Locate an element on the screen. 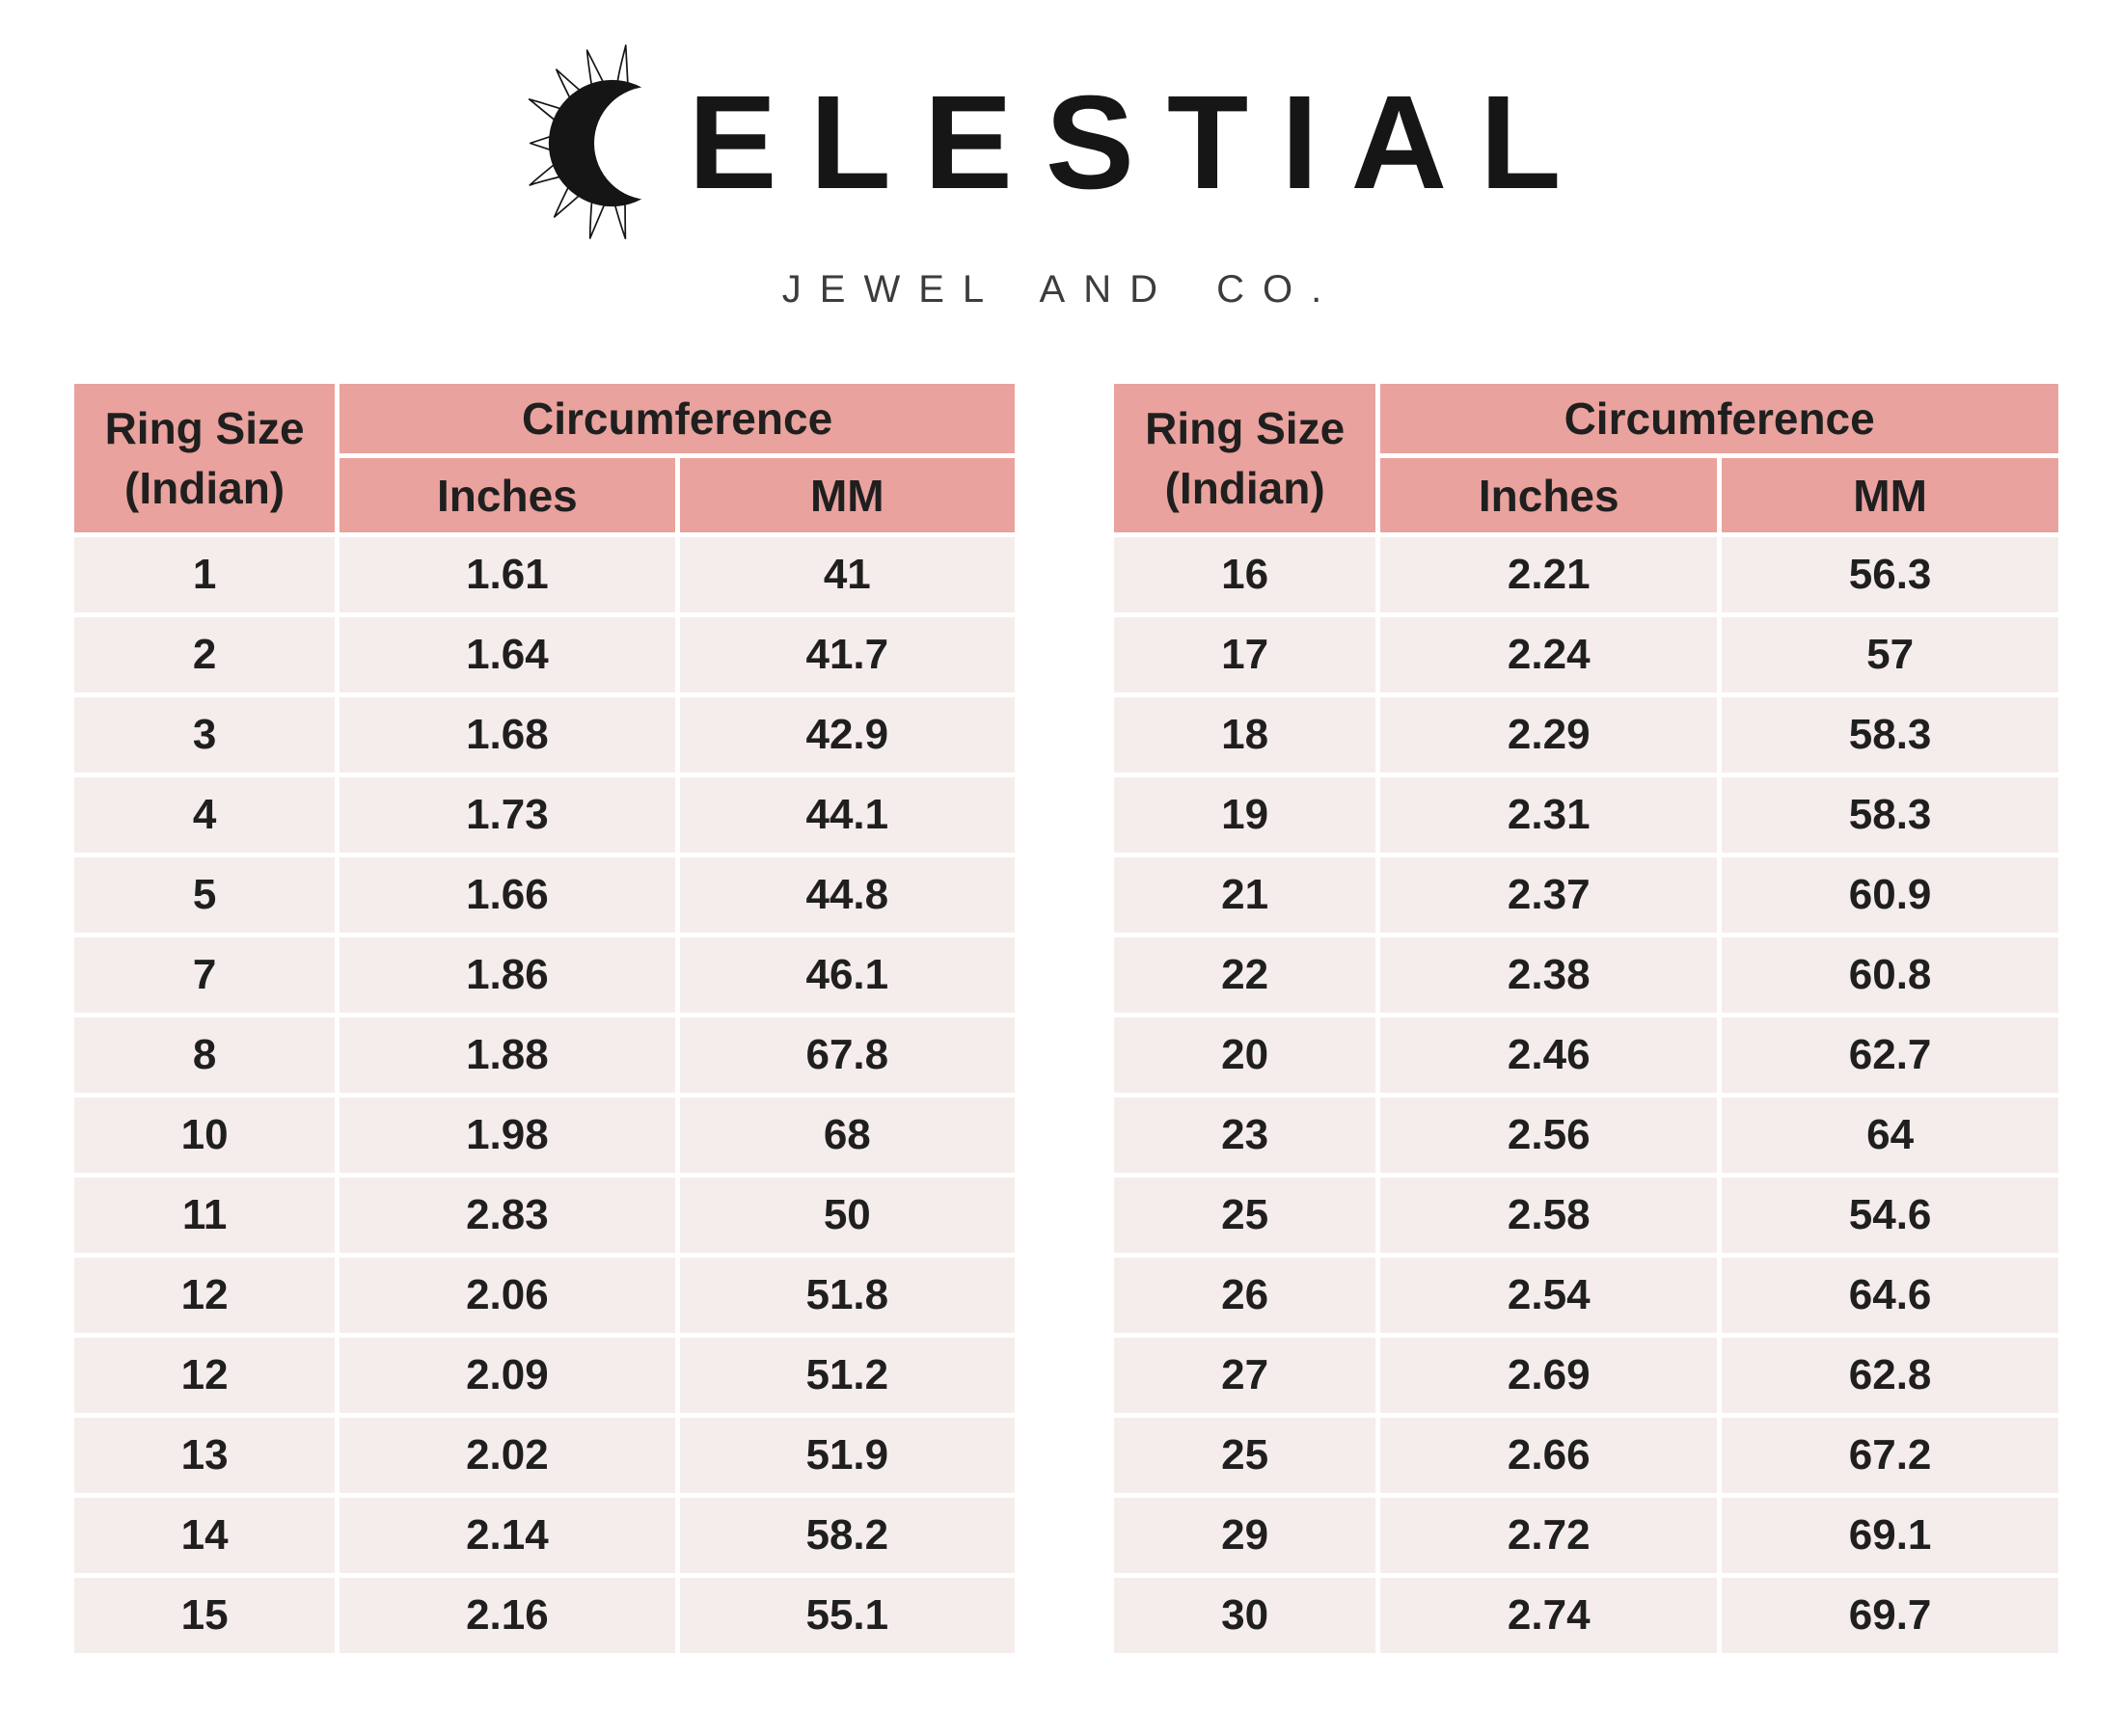 The image size is (2122, 1736). table-row: 19 2.31 58.3 is located at coordinates (1586, 815).